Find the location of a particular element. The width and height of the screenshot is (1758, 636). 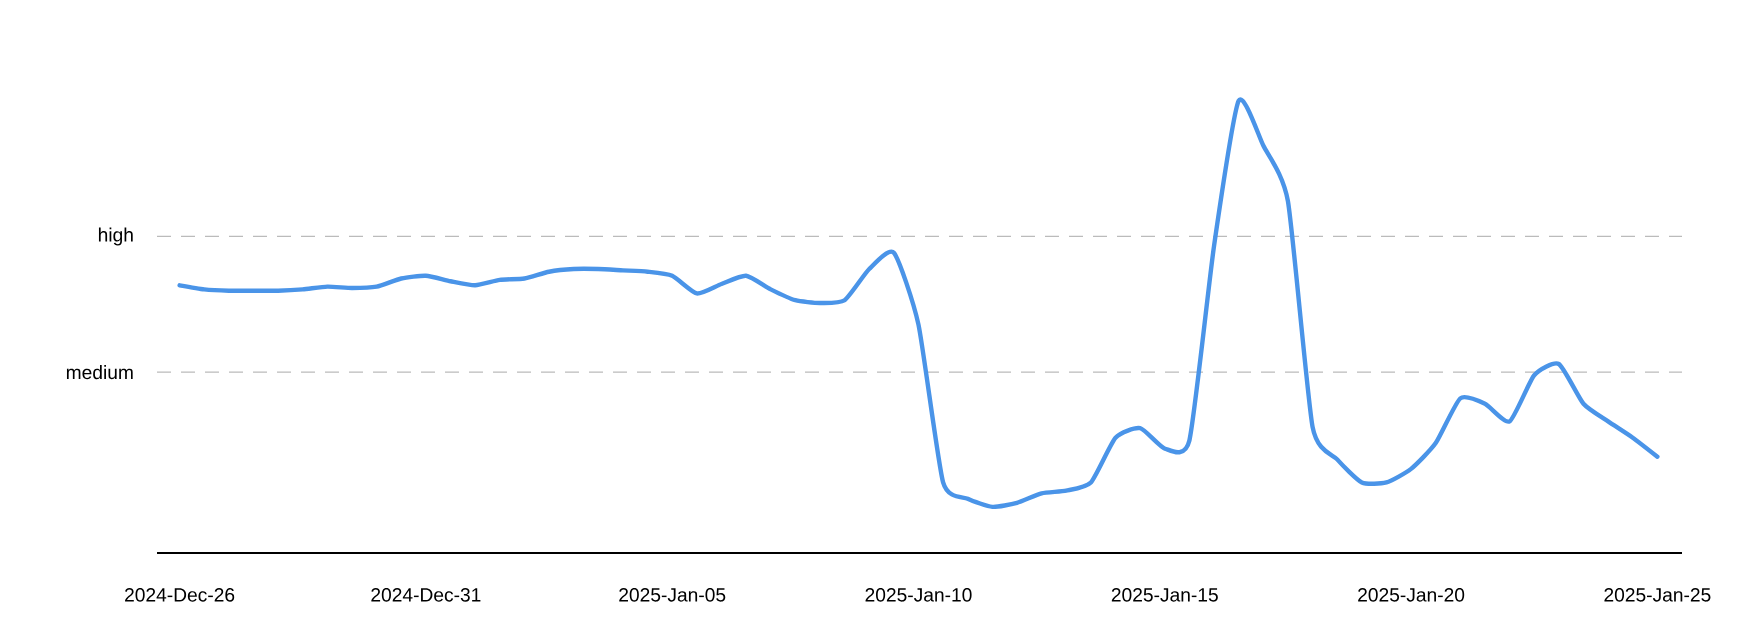

x-tick-label: 2024-Dec-31 is located at coordinates (426, 595).